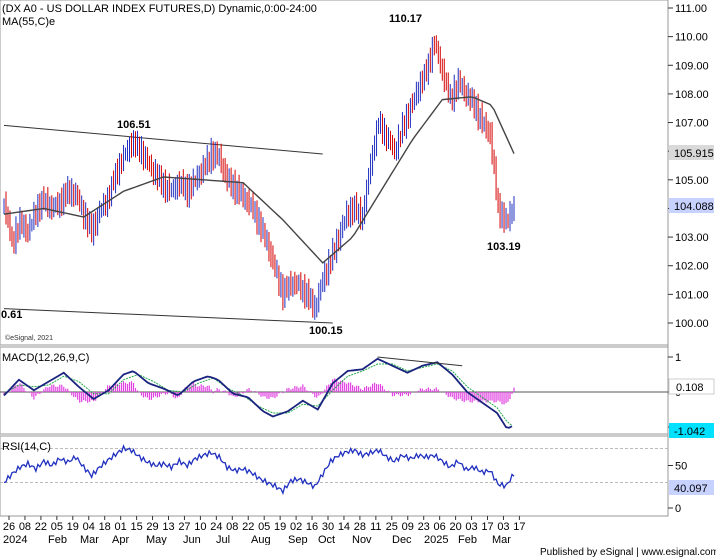 The width and height of the screenshot is (716, 559). Describe the element at coordinates (692, 267) in the screenshot. I see `price-tick-label: 102.00` at that location.